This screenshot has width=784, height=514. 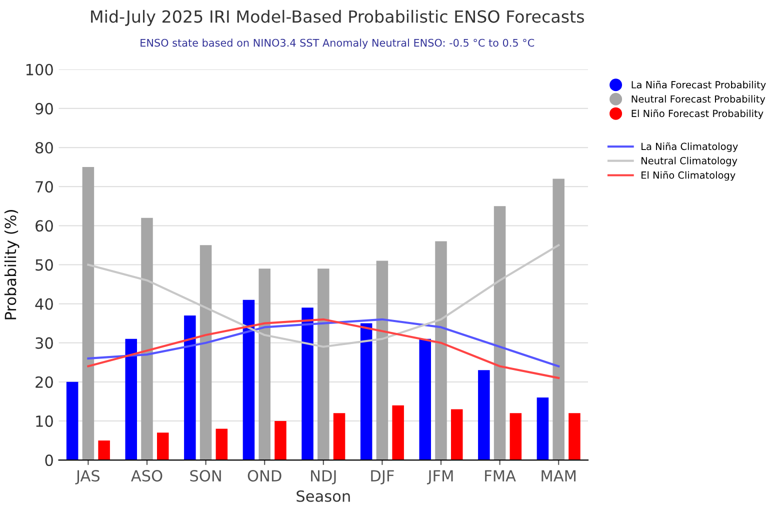 What do you see at coordinates (44, 304) in the screenshot?
I see `y-tick-label: 40` at bounding box center [44, 304].